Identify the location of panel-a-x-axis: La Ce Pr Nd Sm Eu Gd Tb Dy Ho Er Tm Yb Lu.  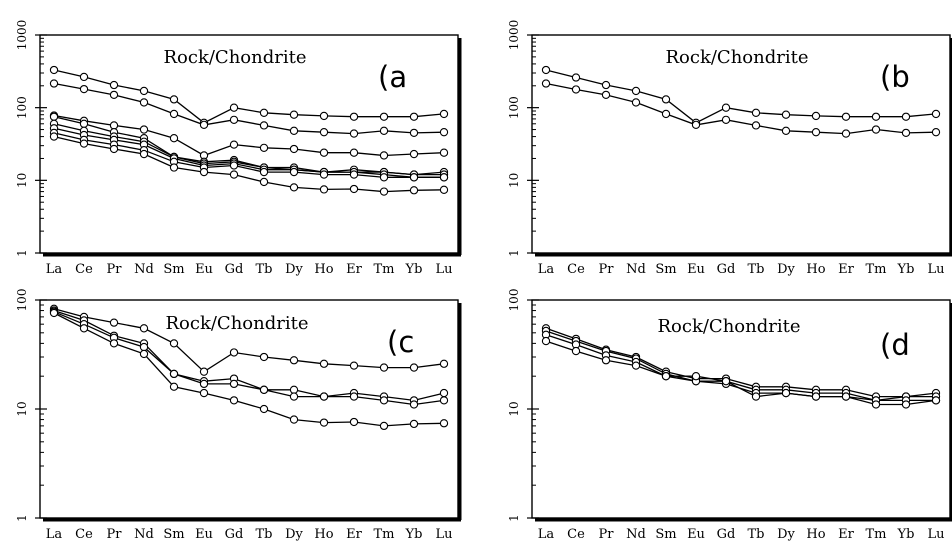
(249, 269).